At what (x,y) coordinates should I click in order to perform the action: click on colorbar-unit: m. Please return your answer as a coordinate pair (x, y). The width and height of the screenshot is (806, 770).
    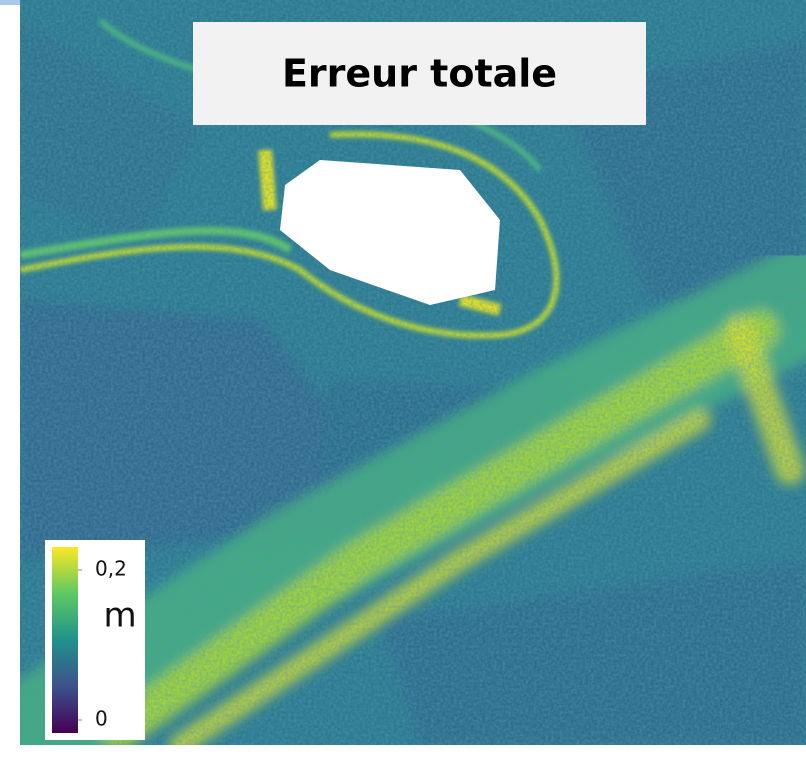
    Looking at the image, I should click on (119, 616).